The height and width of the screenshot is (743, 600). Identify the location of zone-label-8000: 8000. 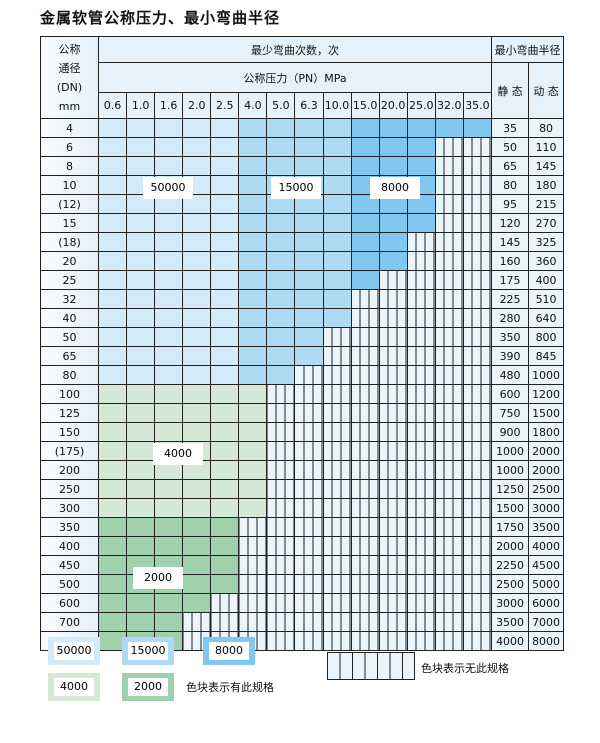
(395, 188).